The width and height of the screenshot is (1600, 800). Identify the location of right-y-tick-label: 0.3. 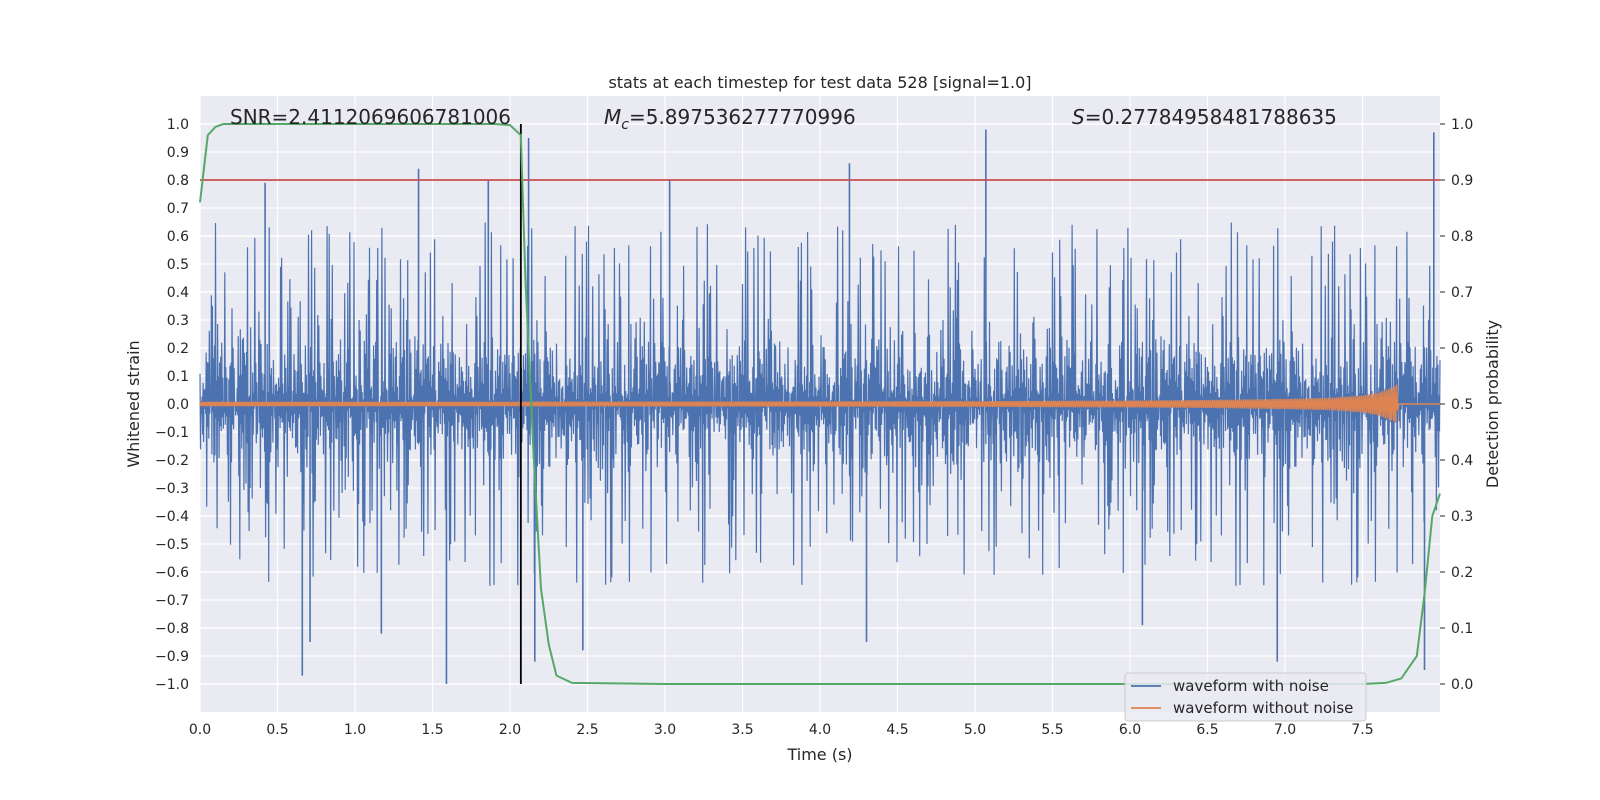
(1462, 517).